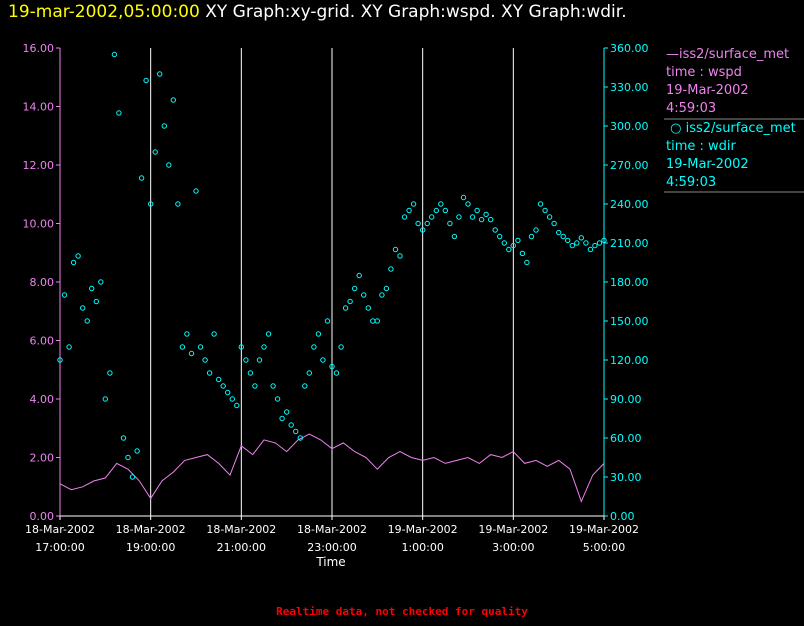 Image resolution: width=804 pixels, height=626 pixels. I want to click on right-tick-label: 360.00, so click(629, 48).